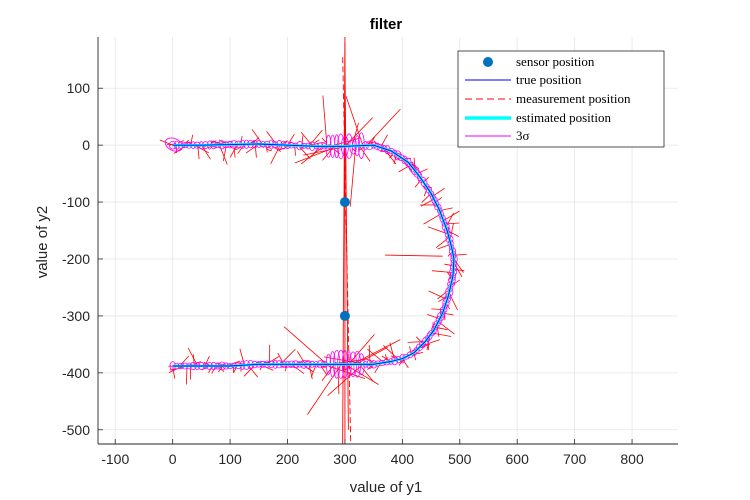  Describe the element at coordinates (386, 24) in the screenshot. I see `chart-title: filter` at that location.